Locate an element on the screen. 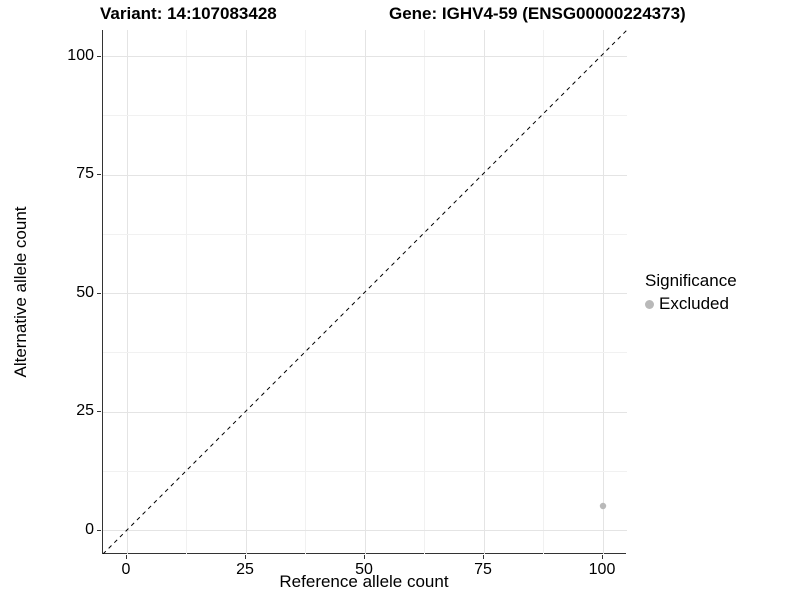 The width and height of the screenshot is (800, 600). legend-item-label: Excluded is located at coordinates (694, 303).